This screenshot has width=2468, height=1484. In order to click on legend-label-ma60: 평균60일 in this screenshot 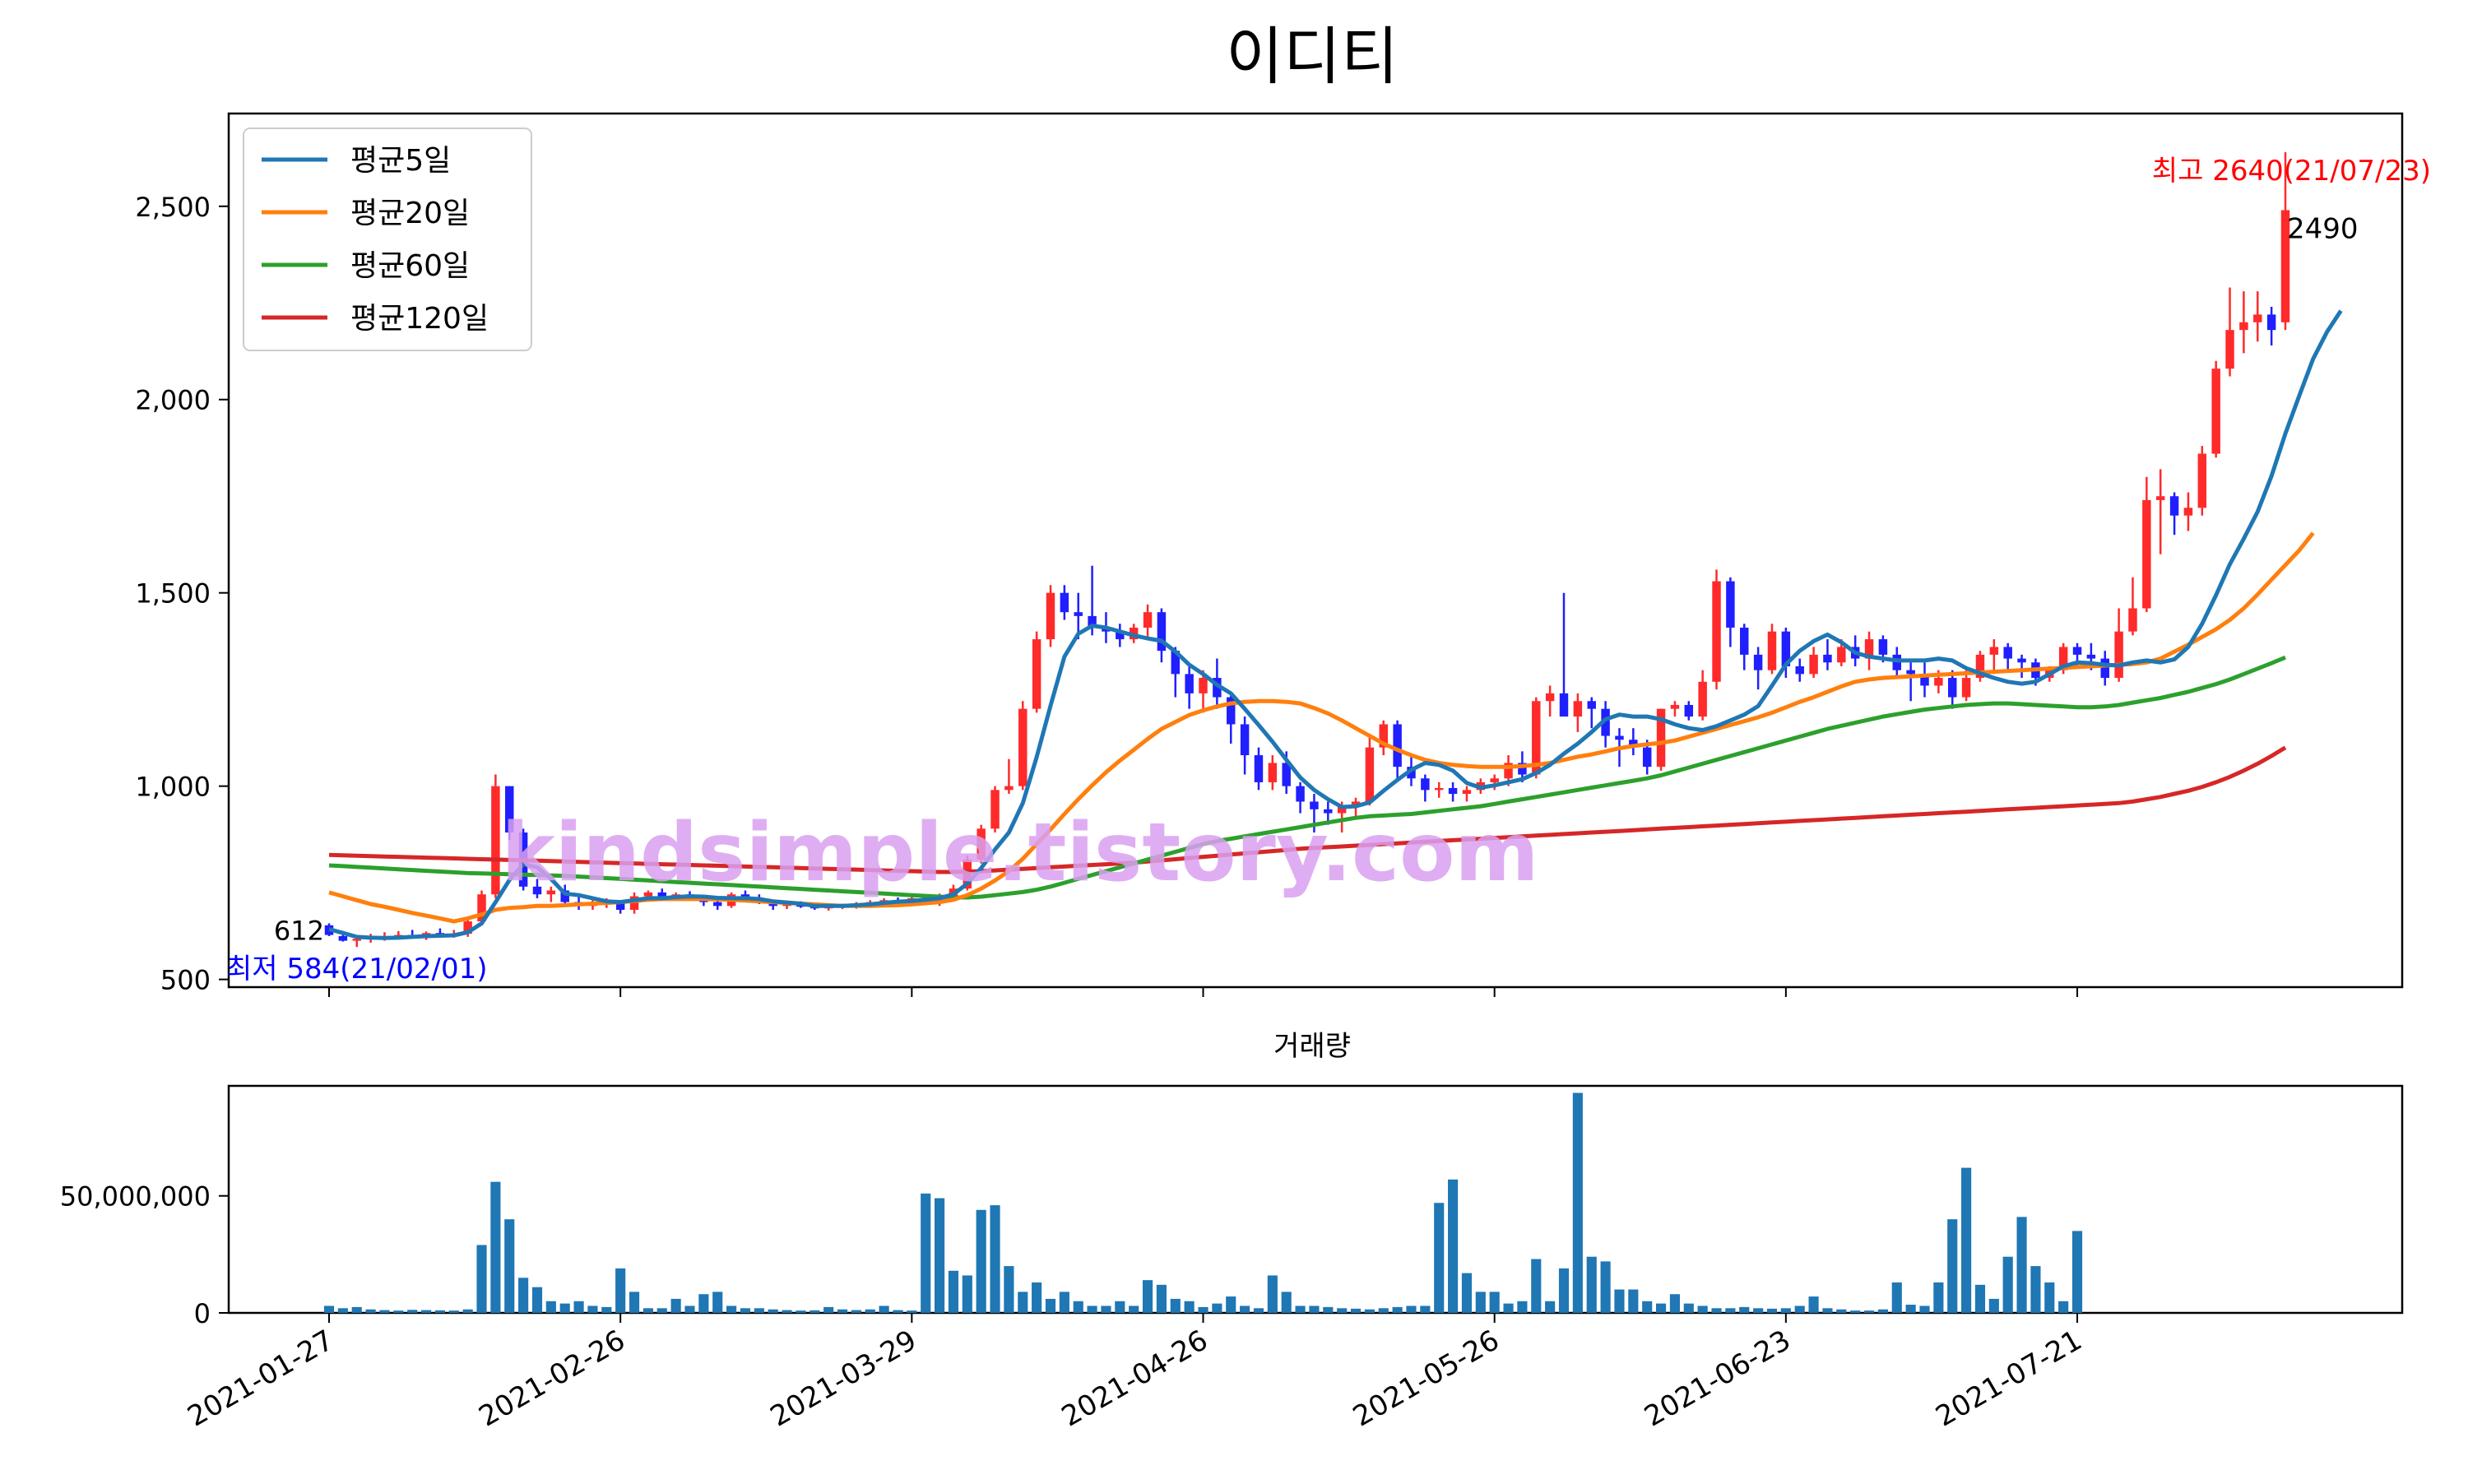, I will do `click(410, 266)`.